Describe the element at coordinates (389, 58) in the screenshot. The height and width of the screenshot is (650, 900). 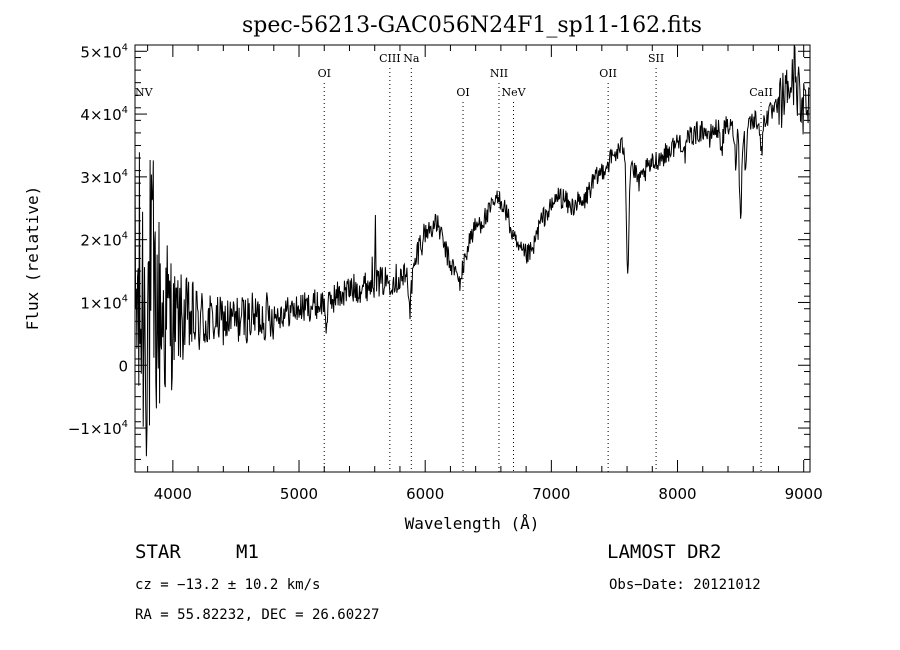
I see `line-label: CIII` at that location.